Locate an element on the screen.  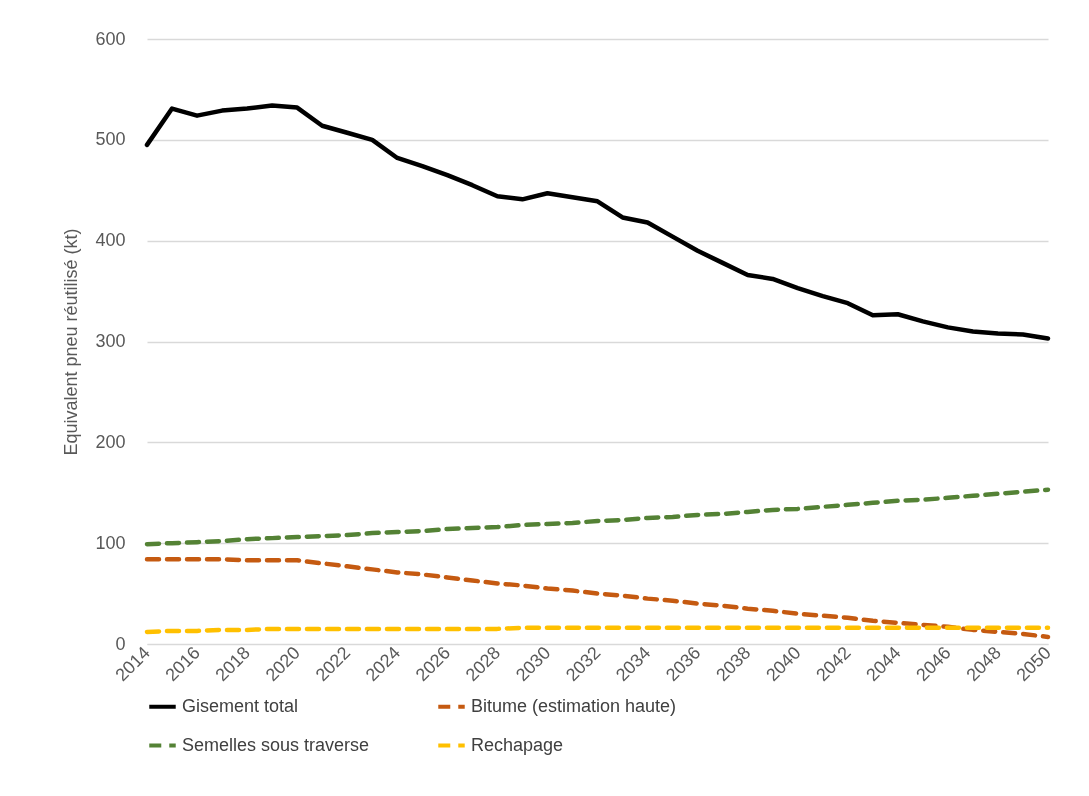
y-tick-label: 400 is located at coordinates (110, 240).